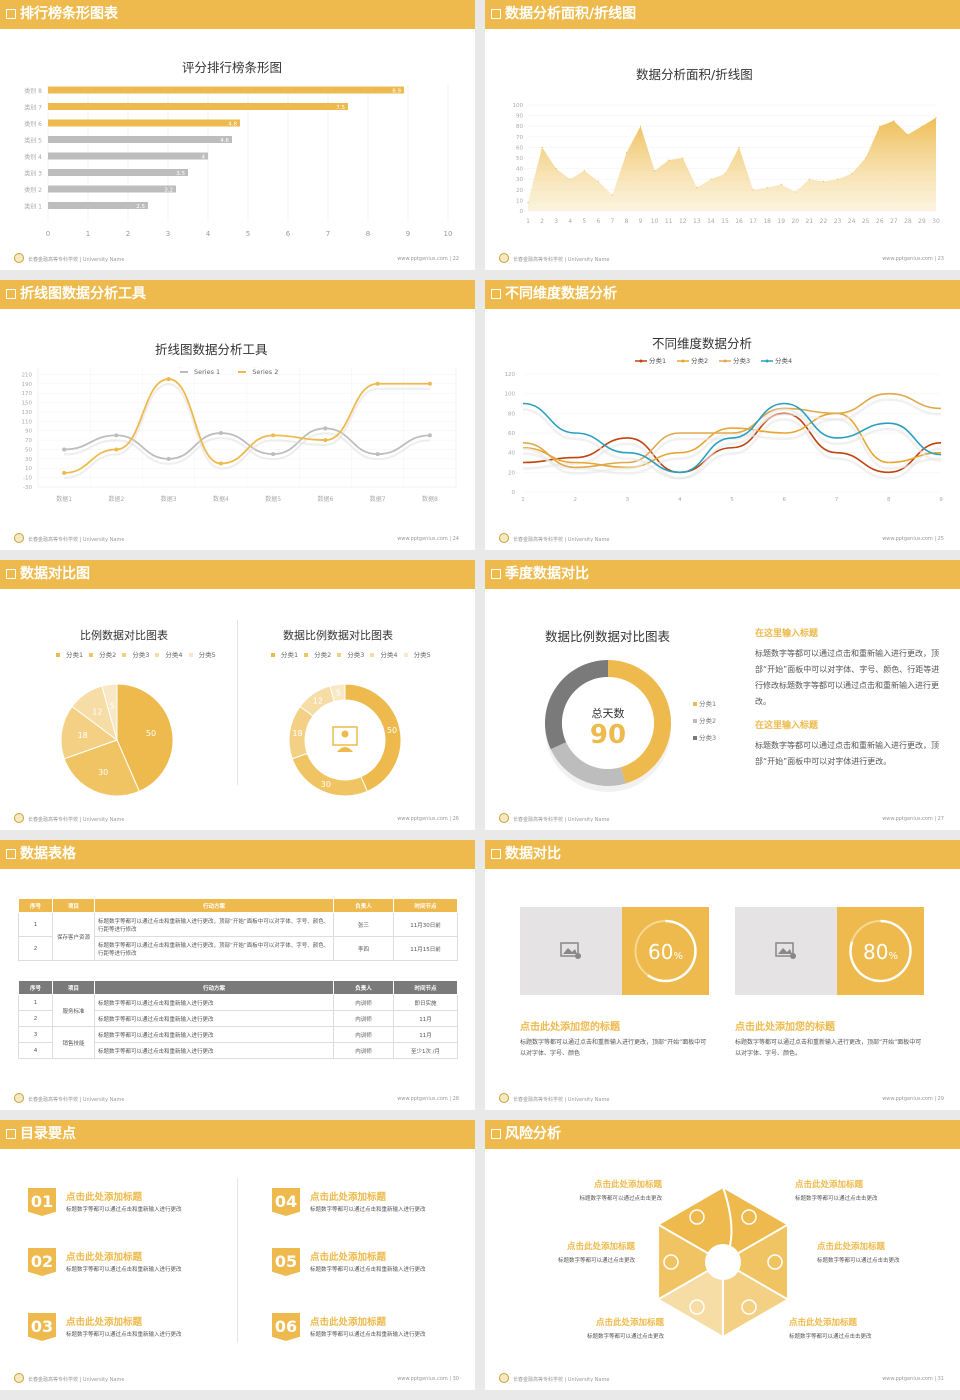 This screenshot has height=1400, width=960. Describe the element at coordinates (237, 294) in the screenshot. I see `slide-header: 折线图数据分析工具` at that location.